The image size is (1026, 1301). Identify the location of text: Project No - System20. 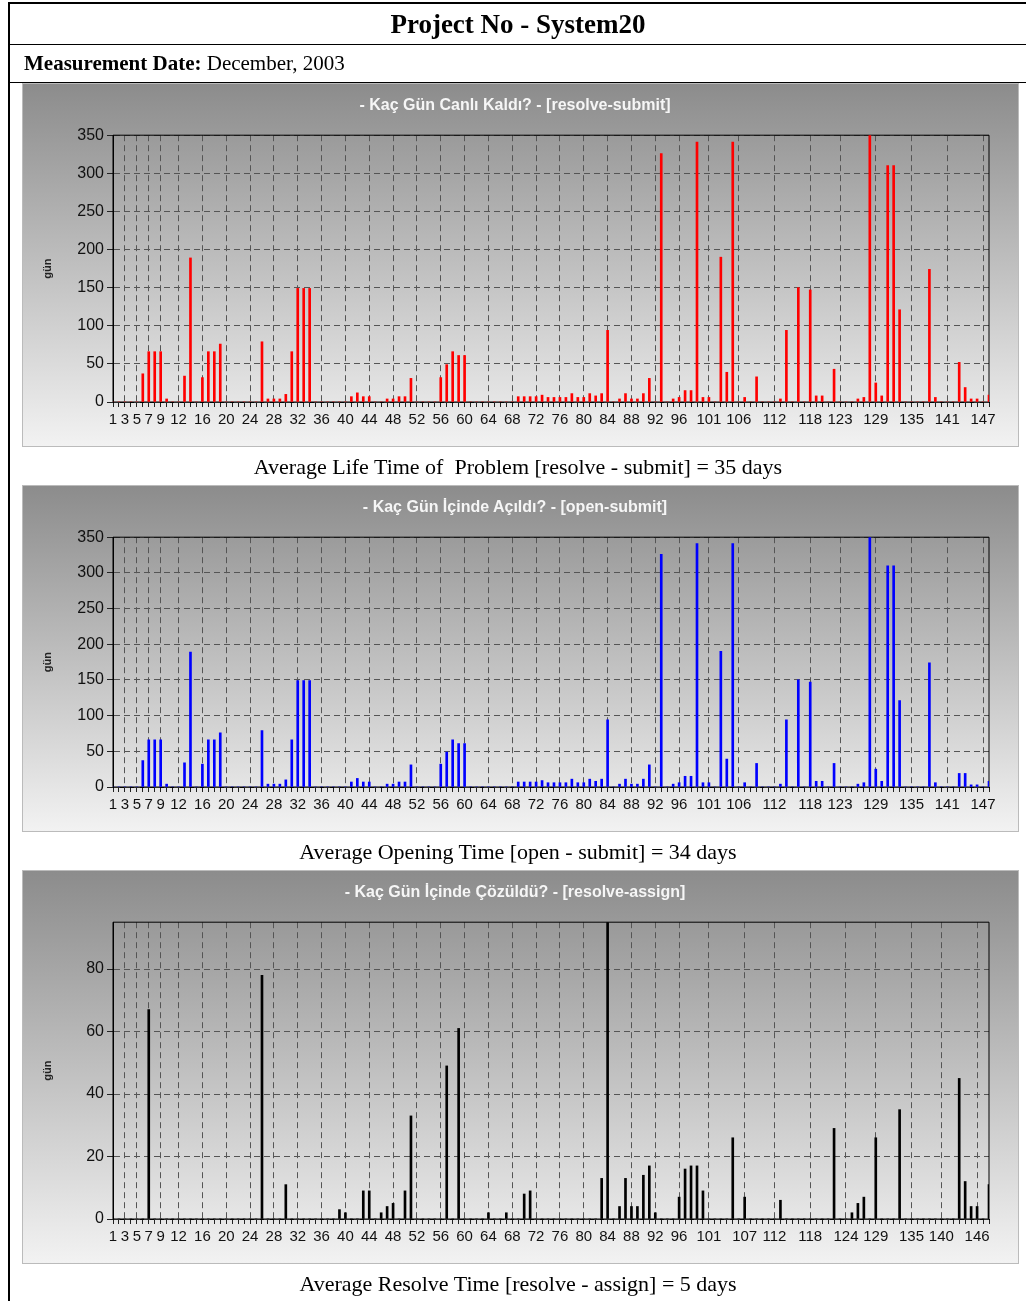
(518, 24).